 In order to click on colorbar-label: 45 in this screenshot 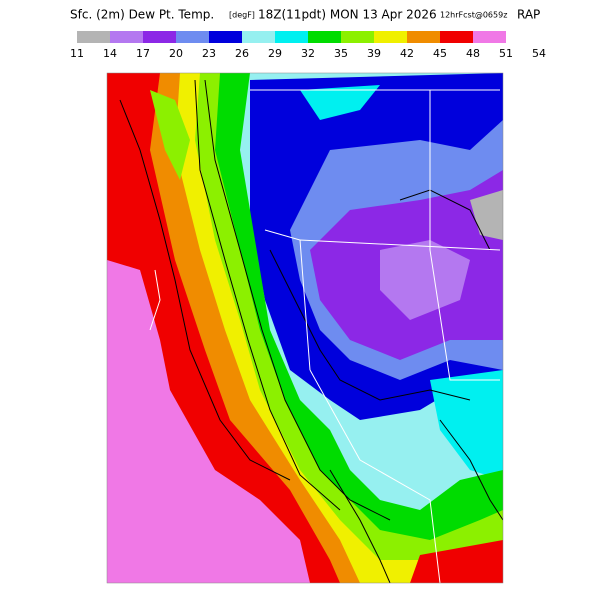, I will do `click(440, 53)`.